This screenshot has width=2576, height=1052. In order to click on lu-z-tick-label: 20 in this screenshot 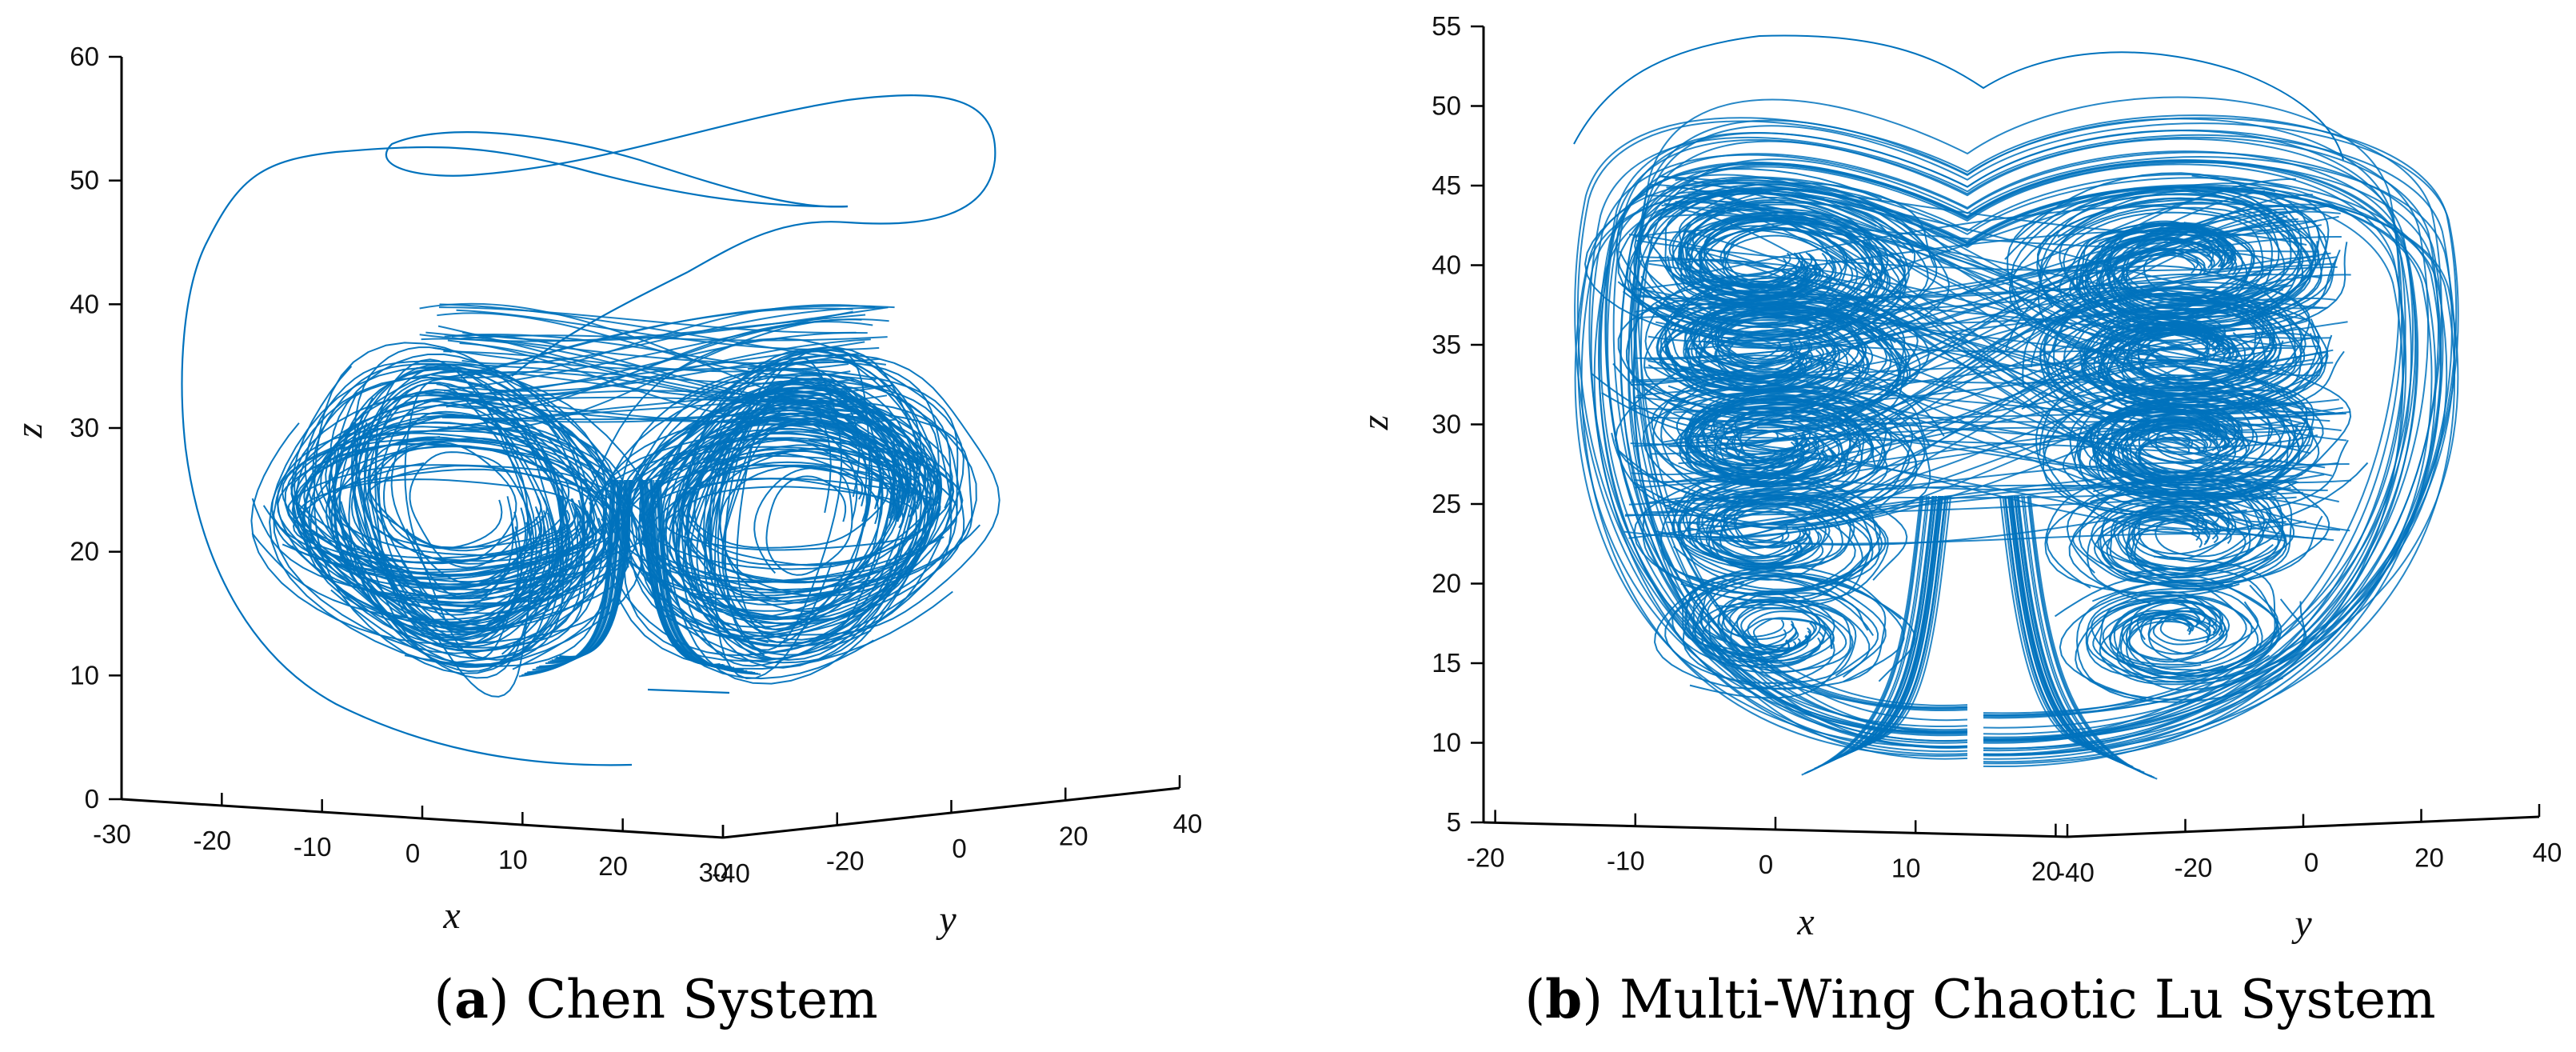, I will do `click(1446, 583)`.